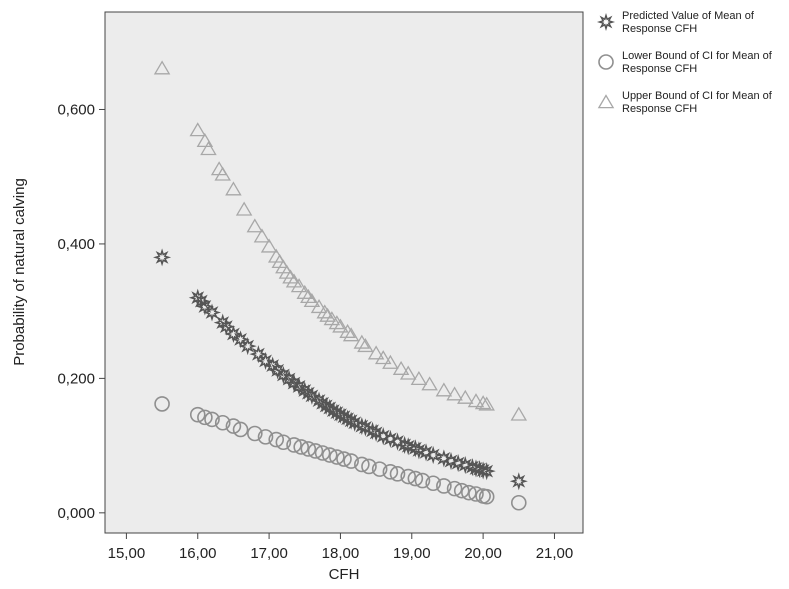  I want to click on y-tick-label: 0,600, so click(76, 109).